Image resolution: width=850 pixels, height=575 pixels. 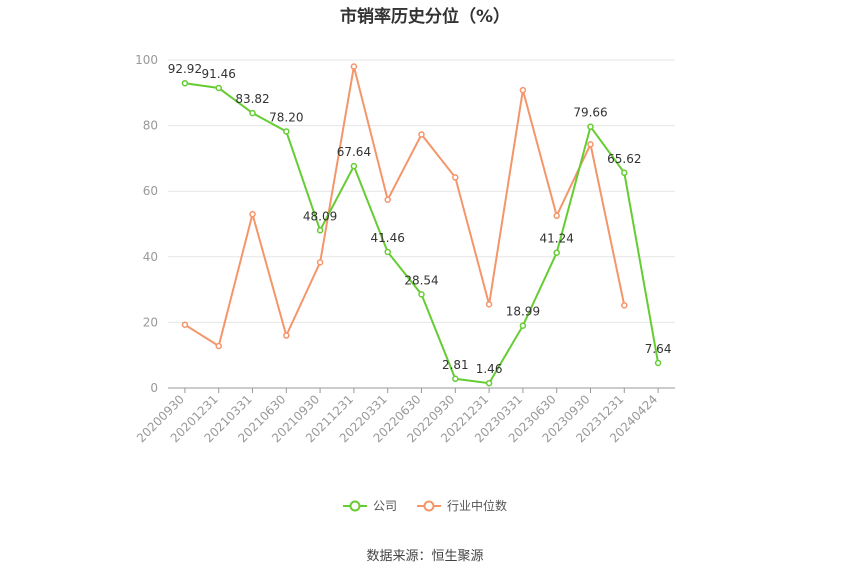 I want to click on y-tick-label: 0, so click(x=154, y=388).